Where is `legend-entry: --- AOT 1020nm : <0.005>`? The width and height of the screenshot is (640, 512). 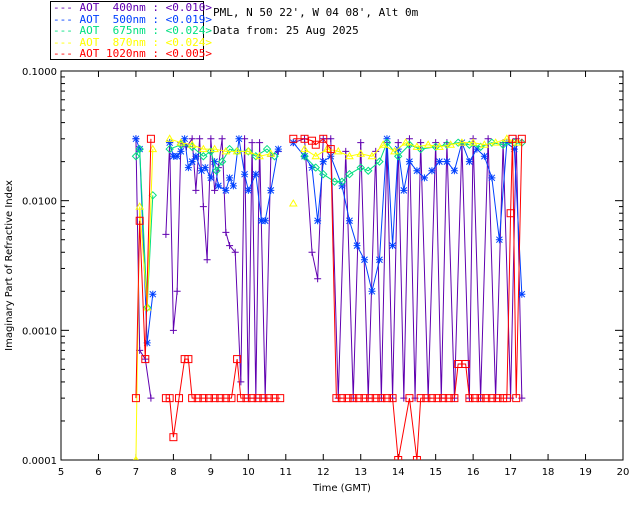 legend-entry: --- AOT 1020nm : <0.005> is located at coordinates (132, 53).